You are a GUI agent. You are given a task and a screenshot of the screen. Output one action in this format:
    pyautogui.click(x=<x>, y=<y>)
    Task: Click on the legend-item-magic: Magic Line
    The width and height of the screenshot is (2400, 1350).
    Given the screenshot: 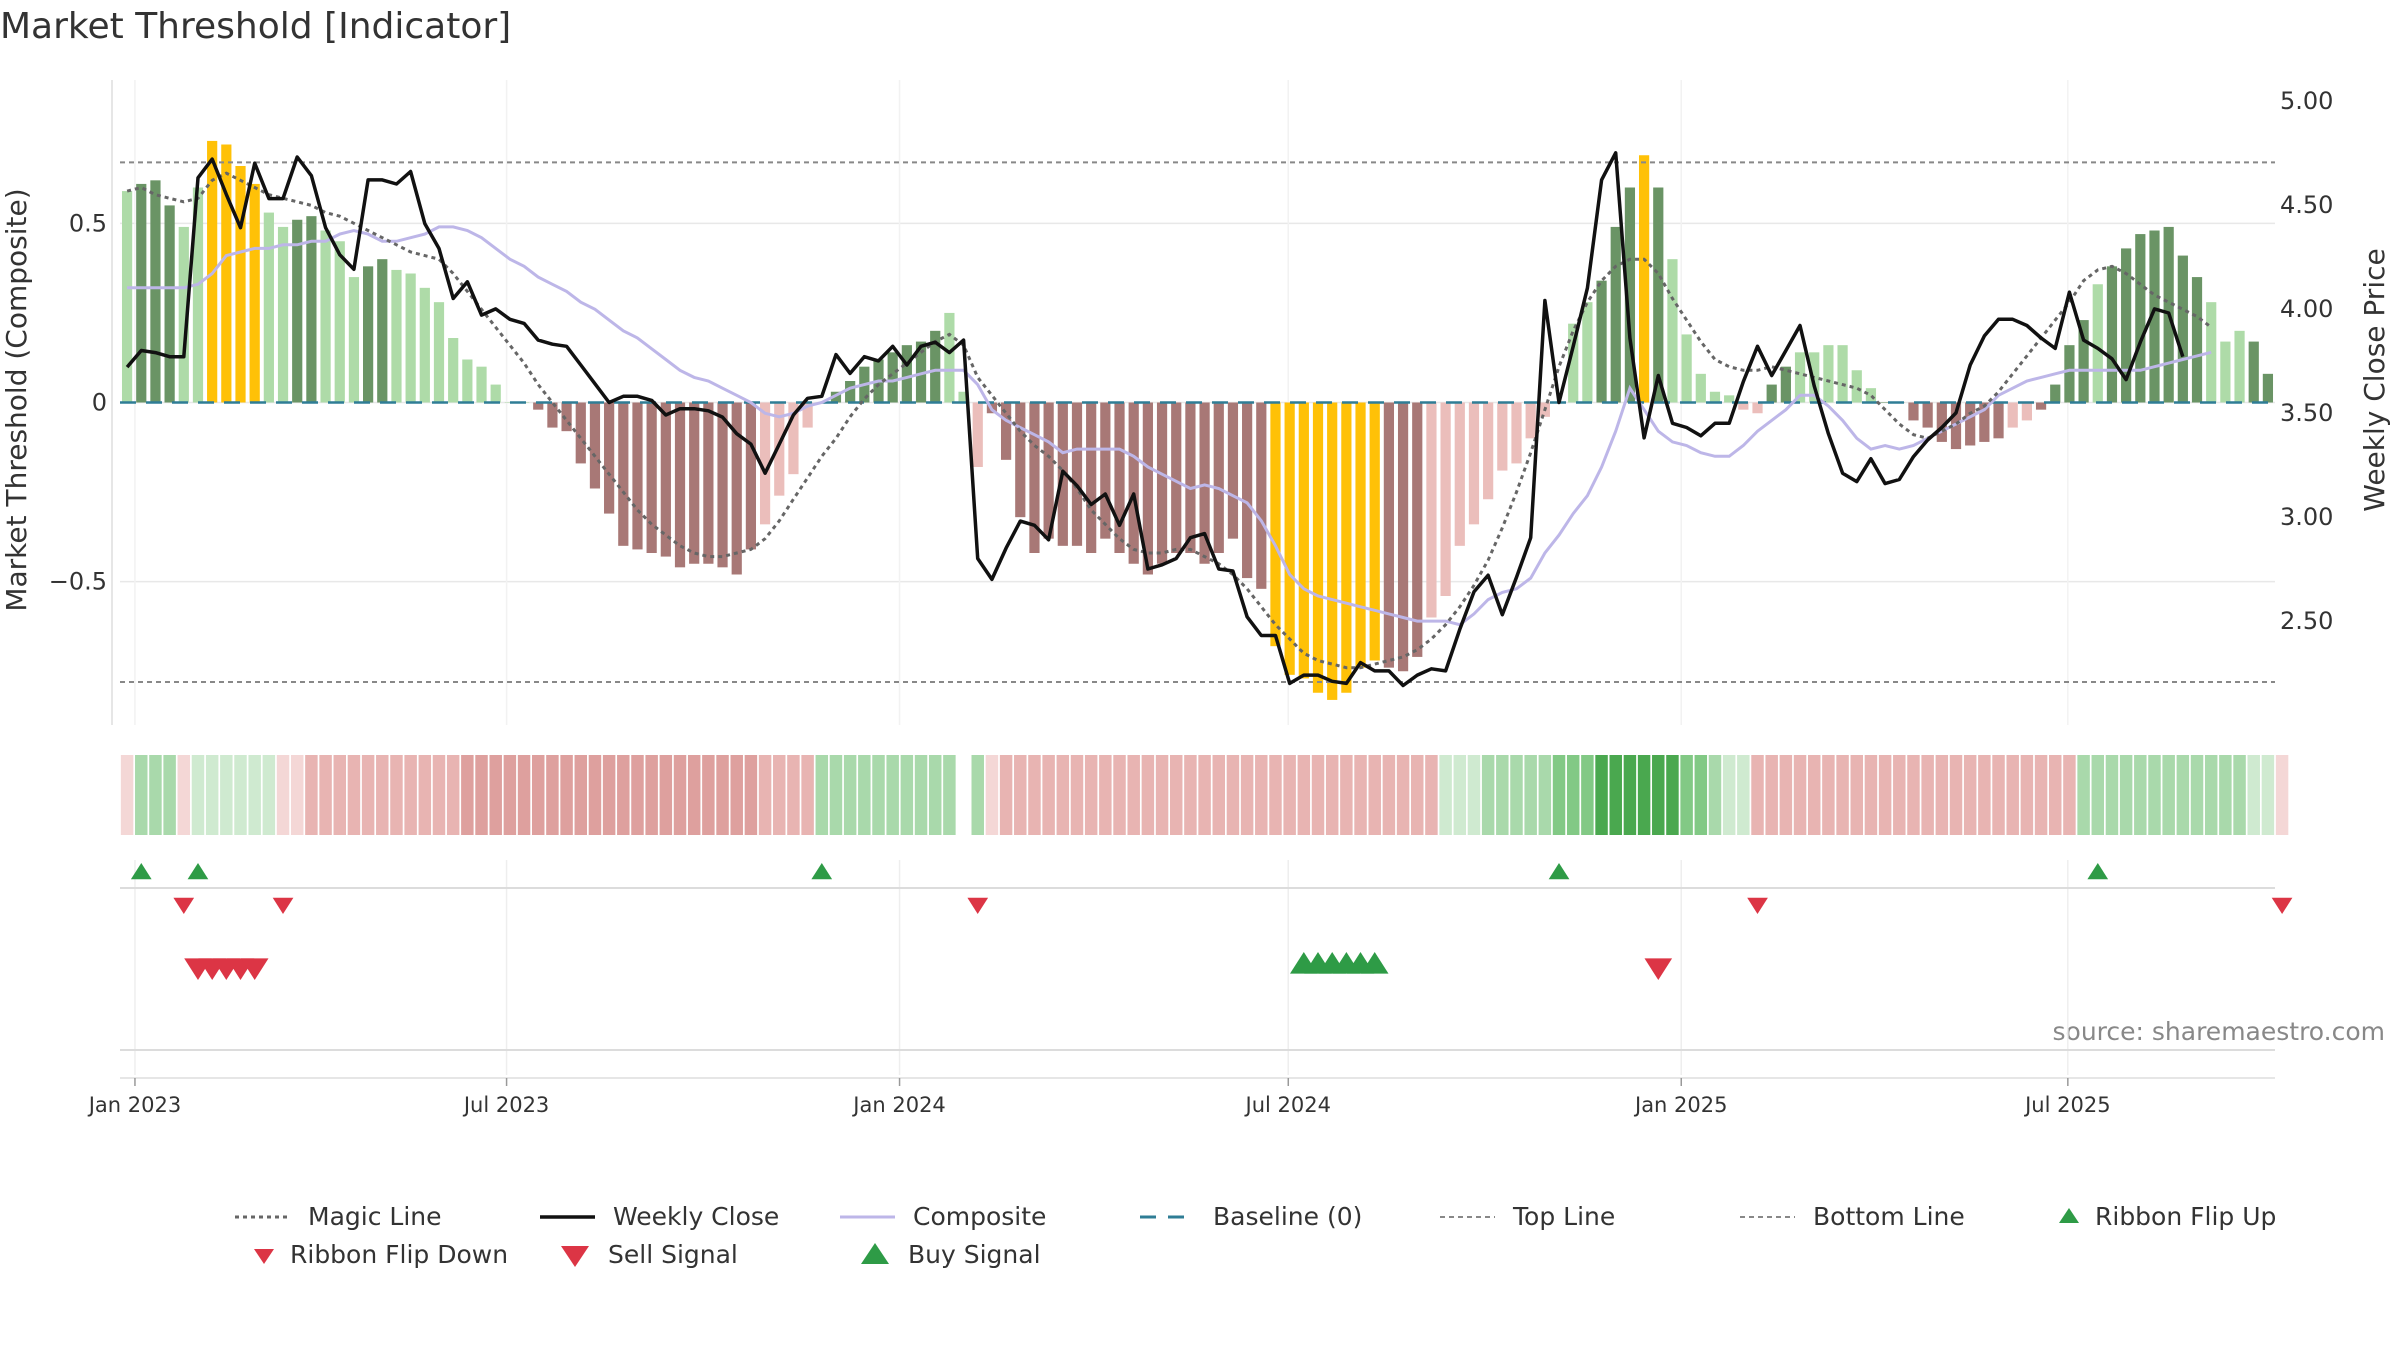 What is the action you would take?
    pyautogui.click(x=338, y=1216)
    